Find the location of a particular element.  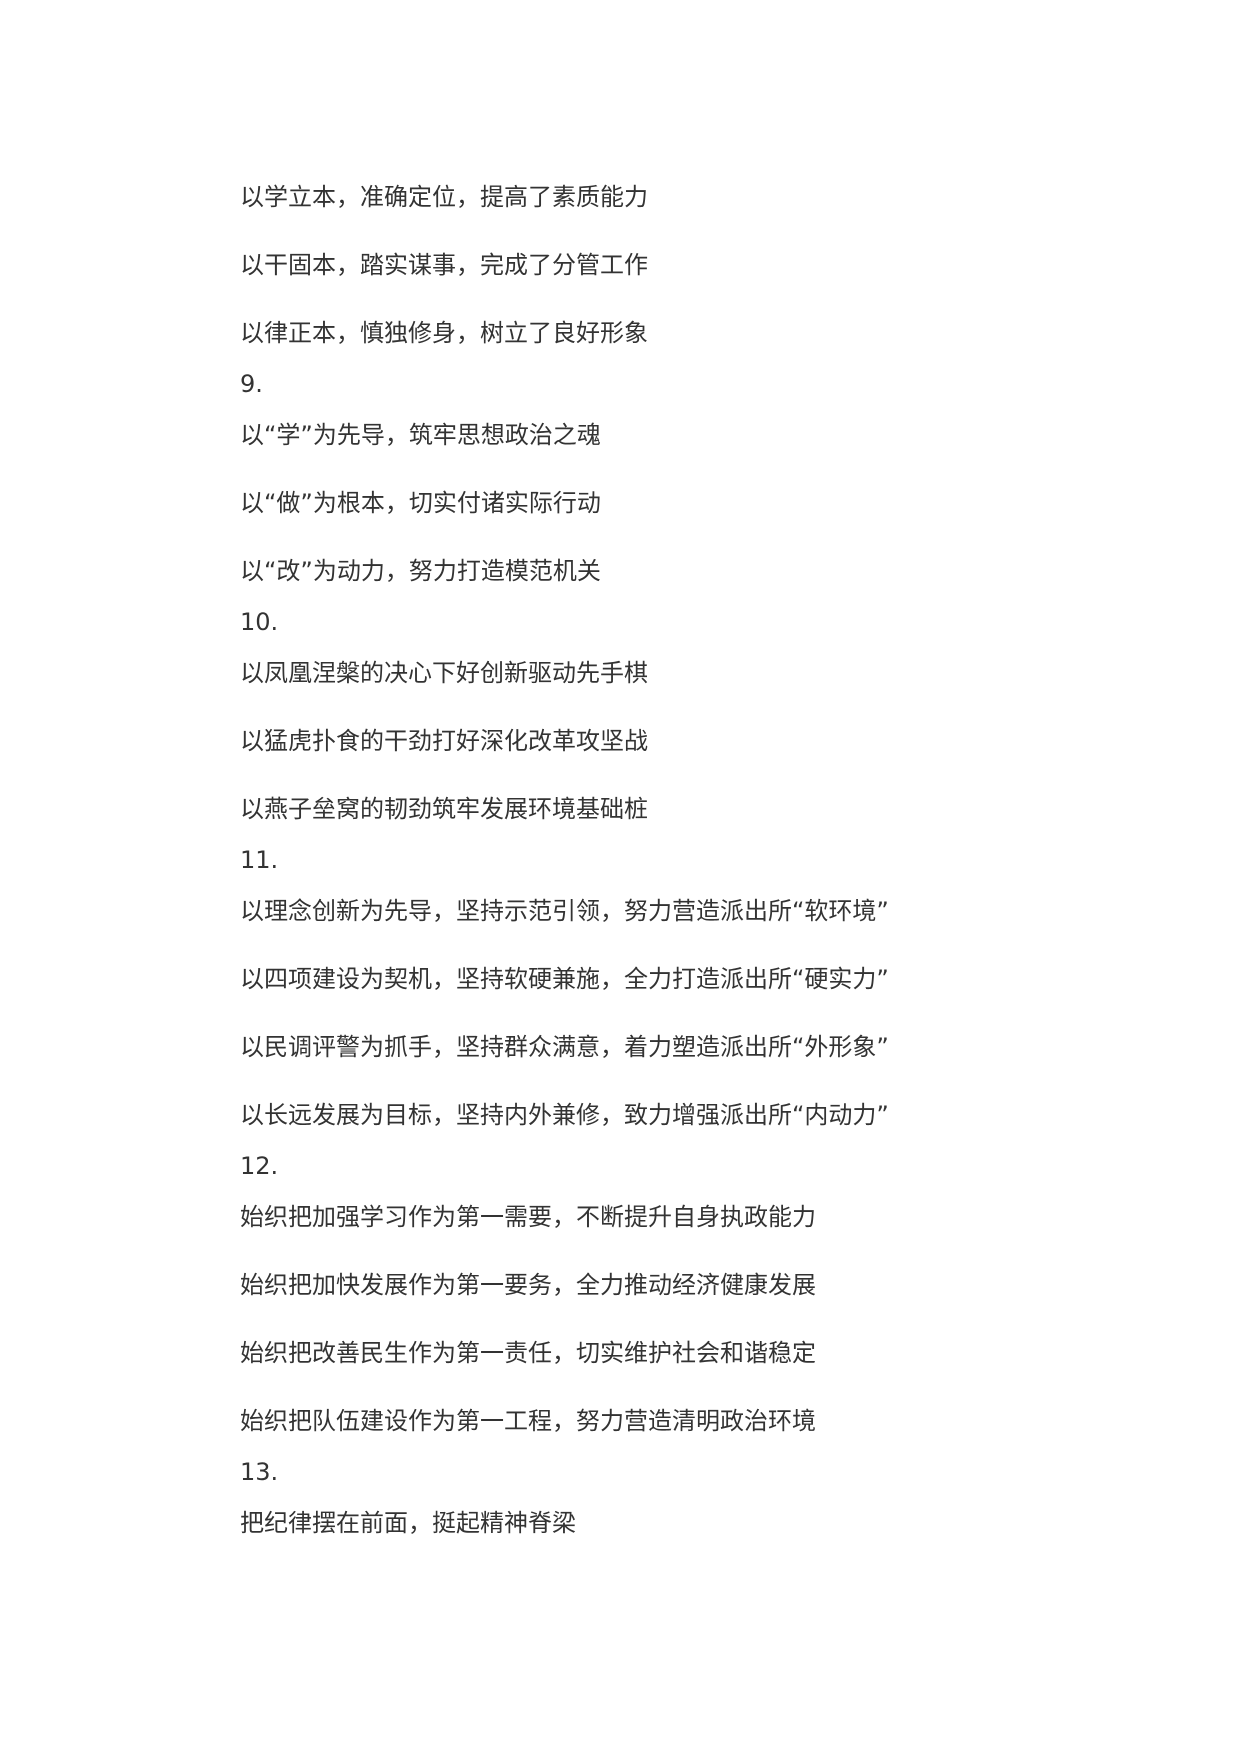

list-item: 以干固本，踏实谋事，完成了分管工作 is located at coordinates (444, 265).